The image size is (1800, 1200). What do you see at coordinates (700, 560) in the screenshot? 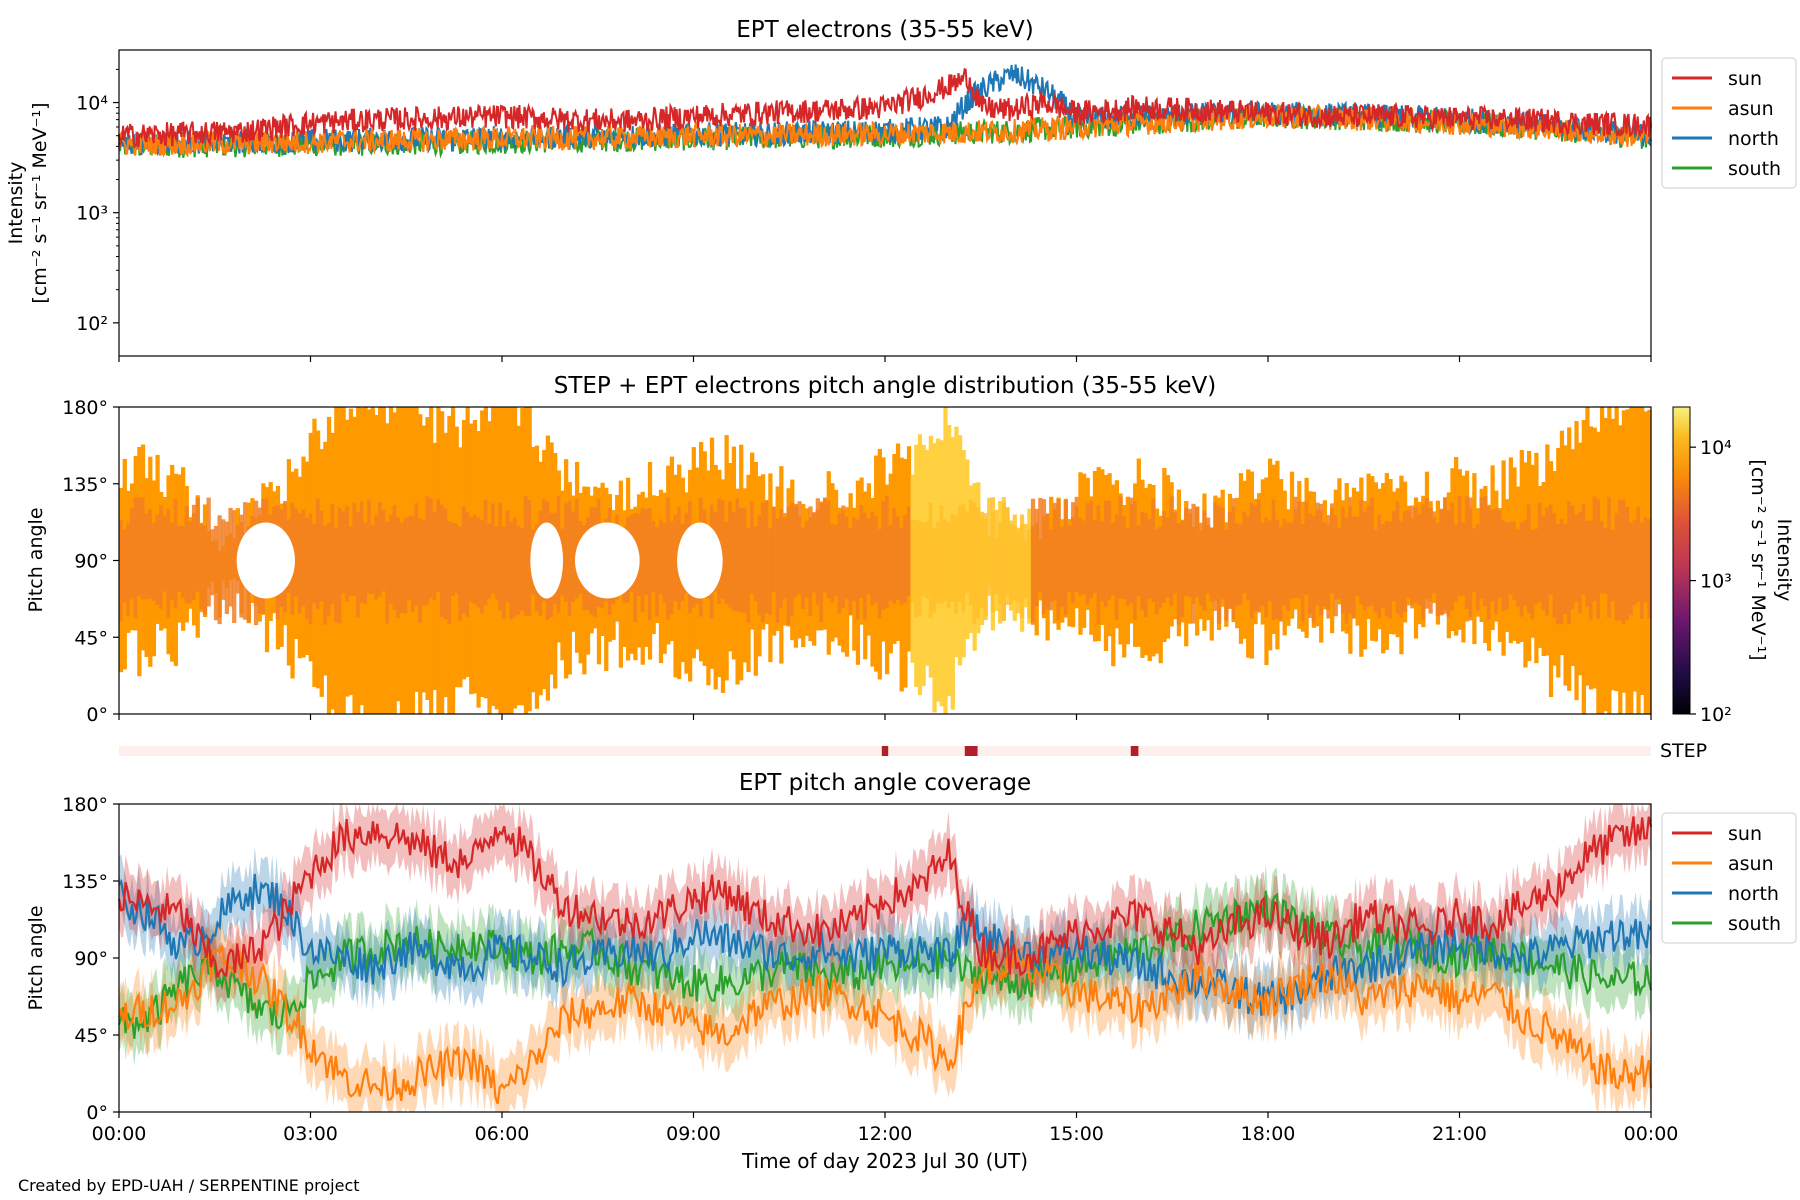
I see `pad-gap` at bounding box center [700, 560].